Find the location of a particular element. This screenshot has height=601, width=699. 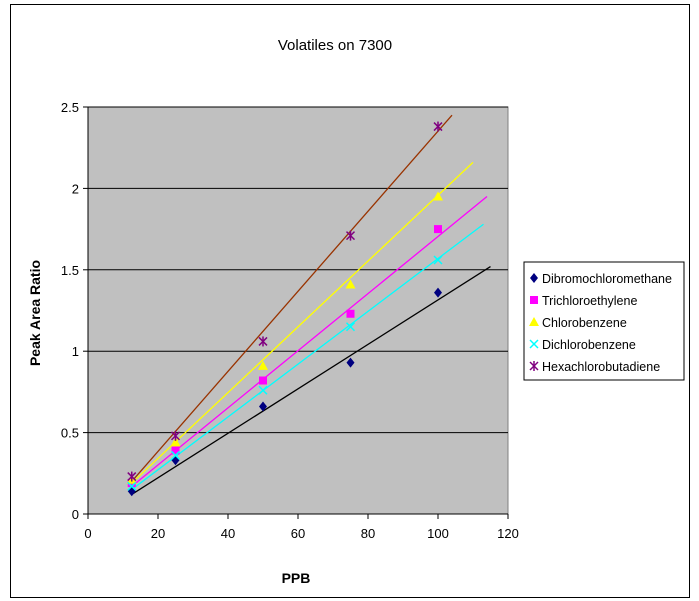

x-axis-label: PPB is located at coordinates (296, 578).